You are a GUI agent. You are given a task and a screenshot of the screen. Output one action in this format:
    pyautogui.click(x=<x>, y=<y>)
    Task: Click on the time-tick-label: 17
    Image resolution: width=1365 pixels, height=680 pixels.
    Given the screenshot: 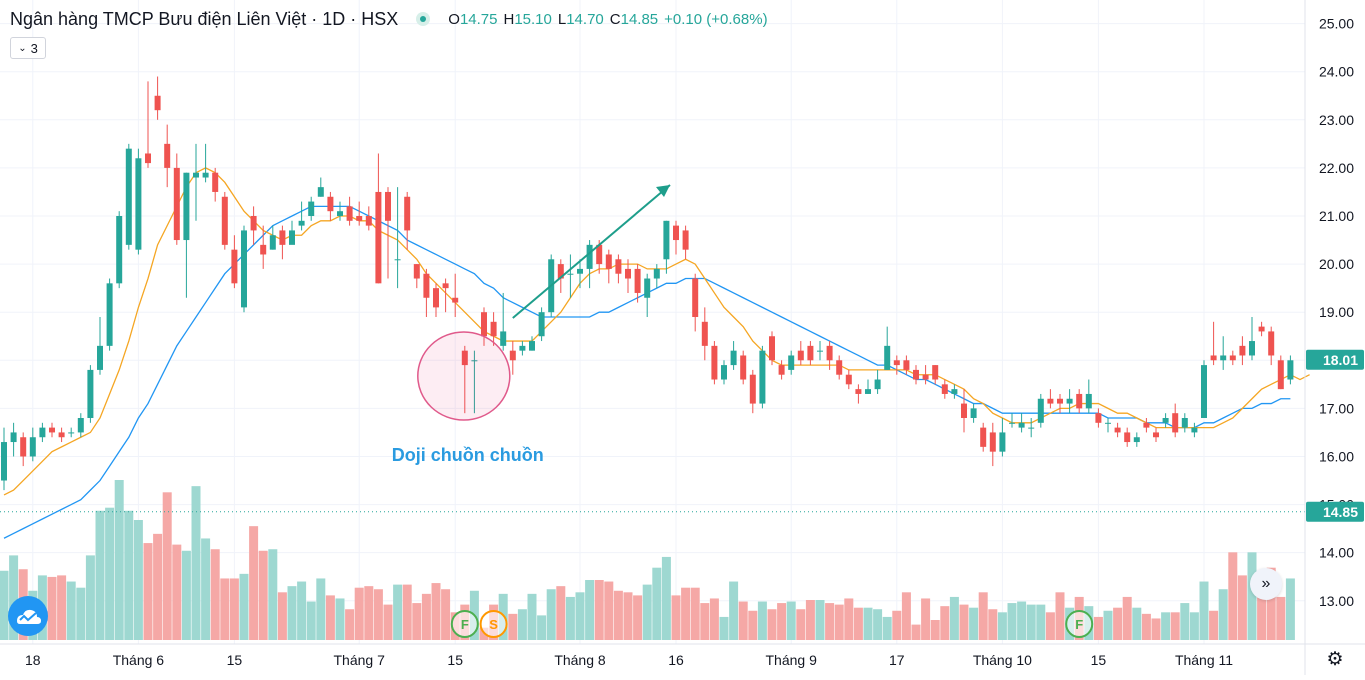 What is the action you would take?
    pyautogui.click(x=897, y=660)
    